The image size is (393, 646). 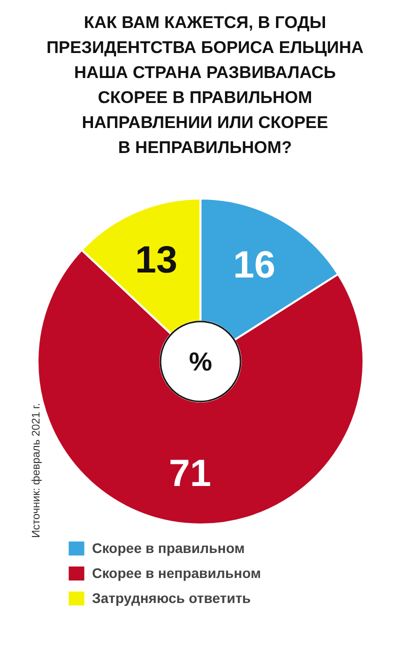 What do you see at coordinates (36, 470) in the screenshot?
I see `text: Источник: февраль 2021 г.` at bounding box center [36, 470].